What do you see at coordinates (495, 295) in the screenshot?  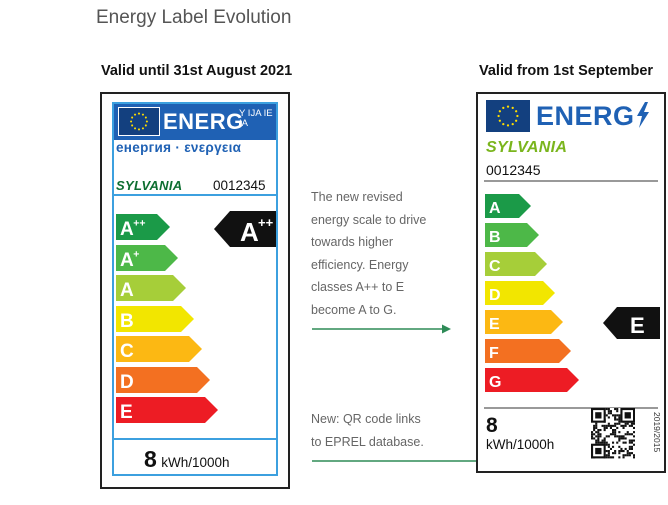 I see `new-class-letter: D` at bounding box center [495, 295].